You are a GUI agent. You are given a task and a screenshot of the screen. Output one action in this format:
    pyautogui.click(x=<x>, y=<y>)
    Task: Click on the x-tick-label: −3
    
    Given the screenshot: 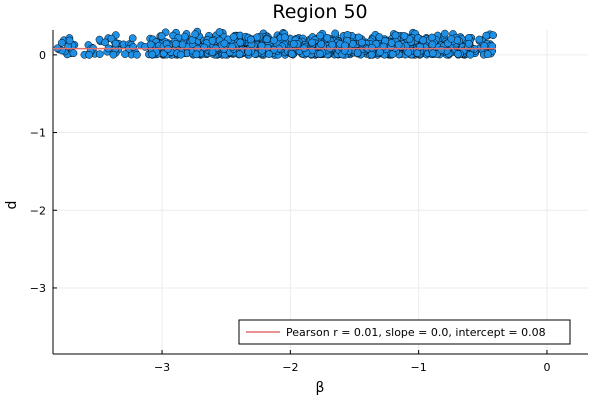 What is the action you would take?
    pyautogui.click(x=162, y=367)
    